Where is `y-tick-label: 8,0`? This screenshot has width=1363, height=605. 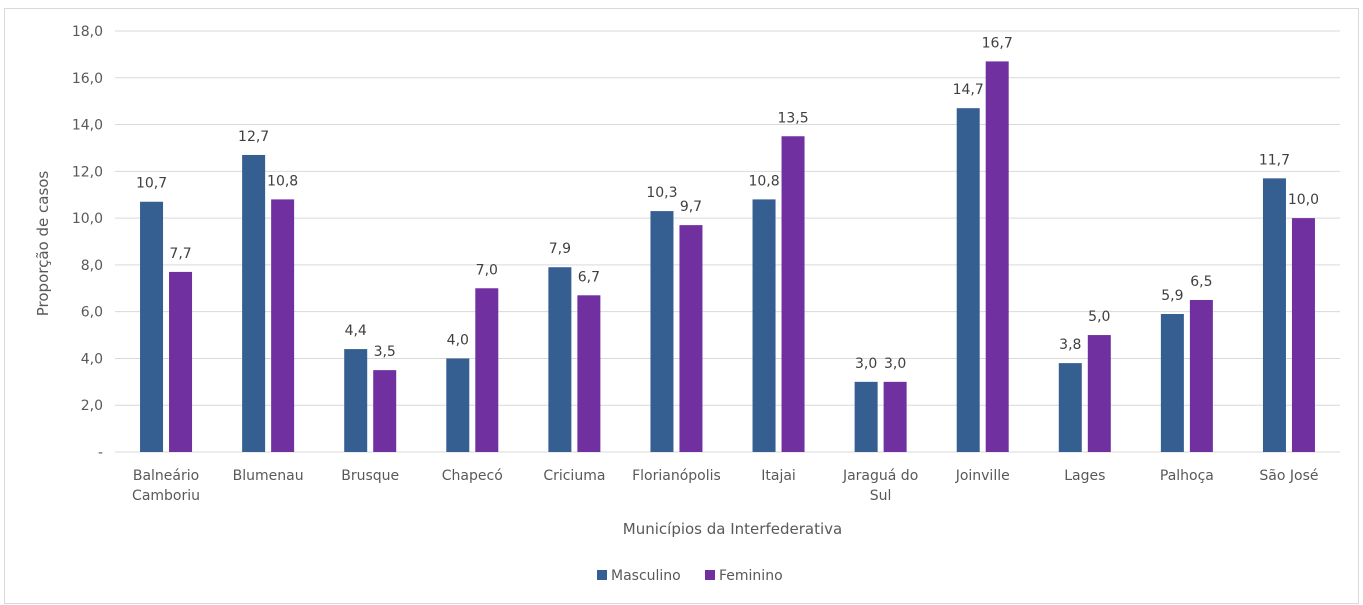
y-tick-label: 8,0 is located at coordinates (92, 266).